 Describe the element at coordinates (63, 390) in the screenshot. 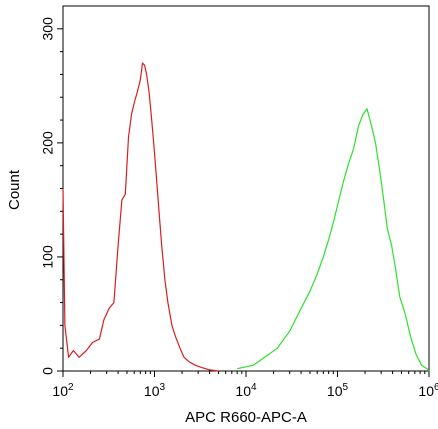

I see `x-tick-label: 10²` at that location.